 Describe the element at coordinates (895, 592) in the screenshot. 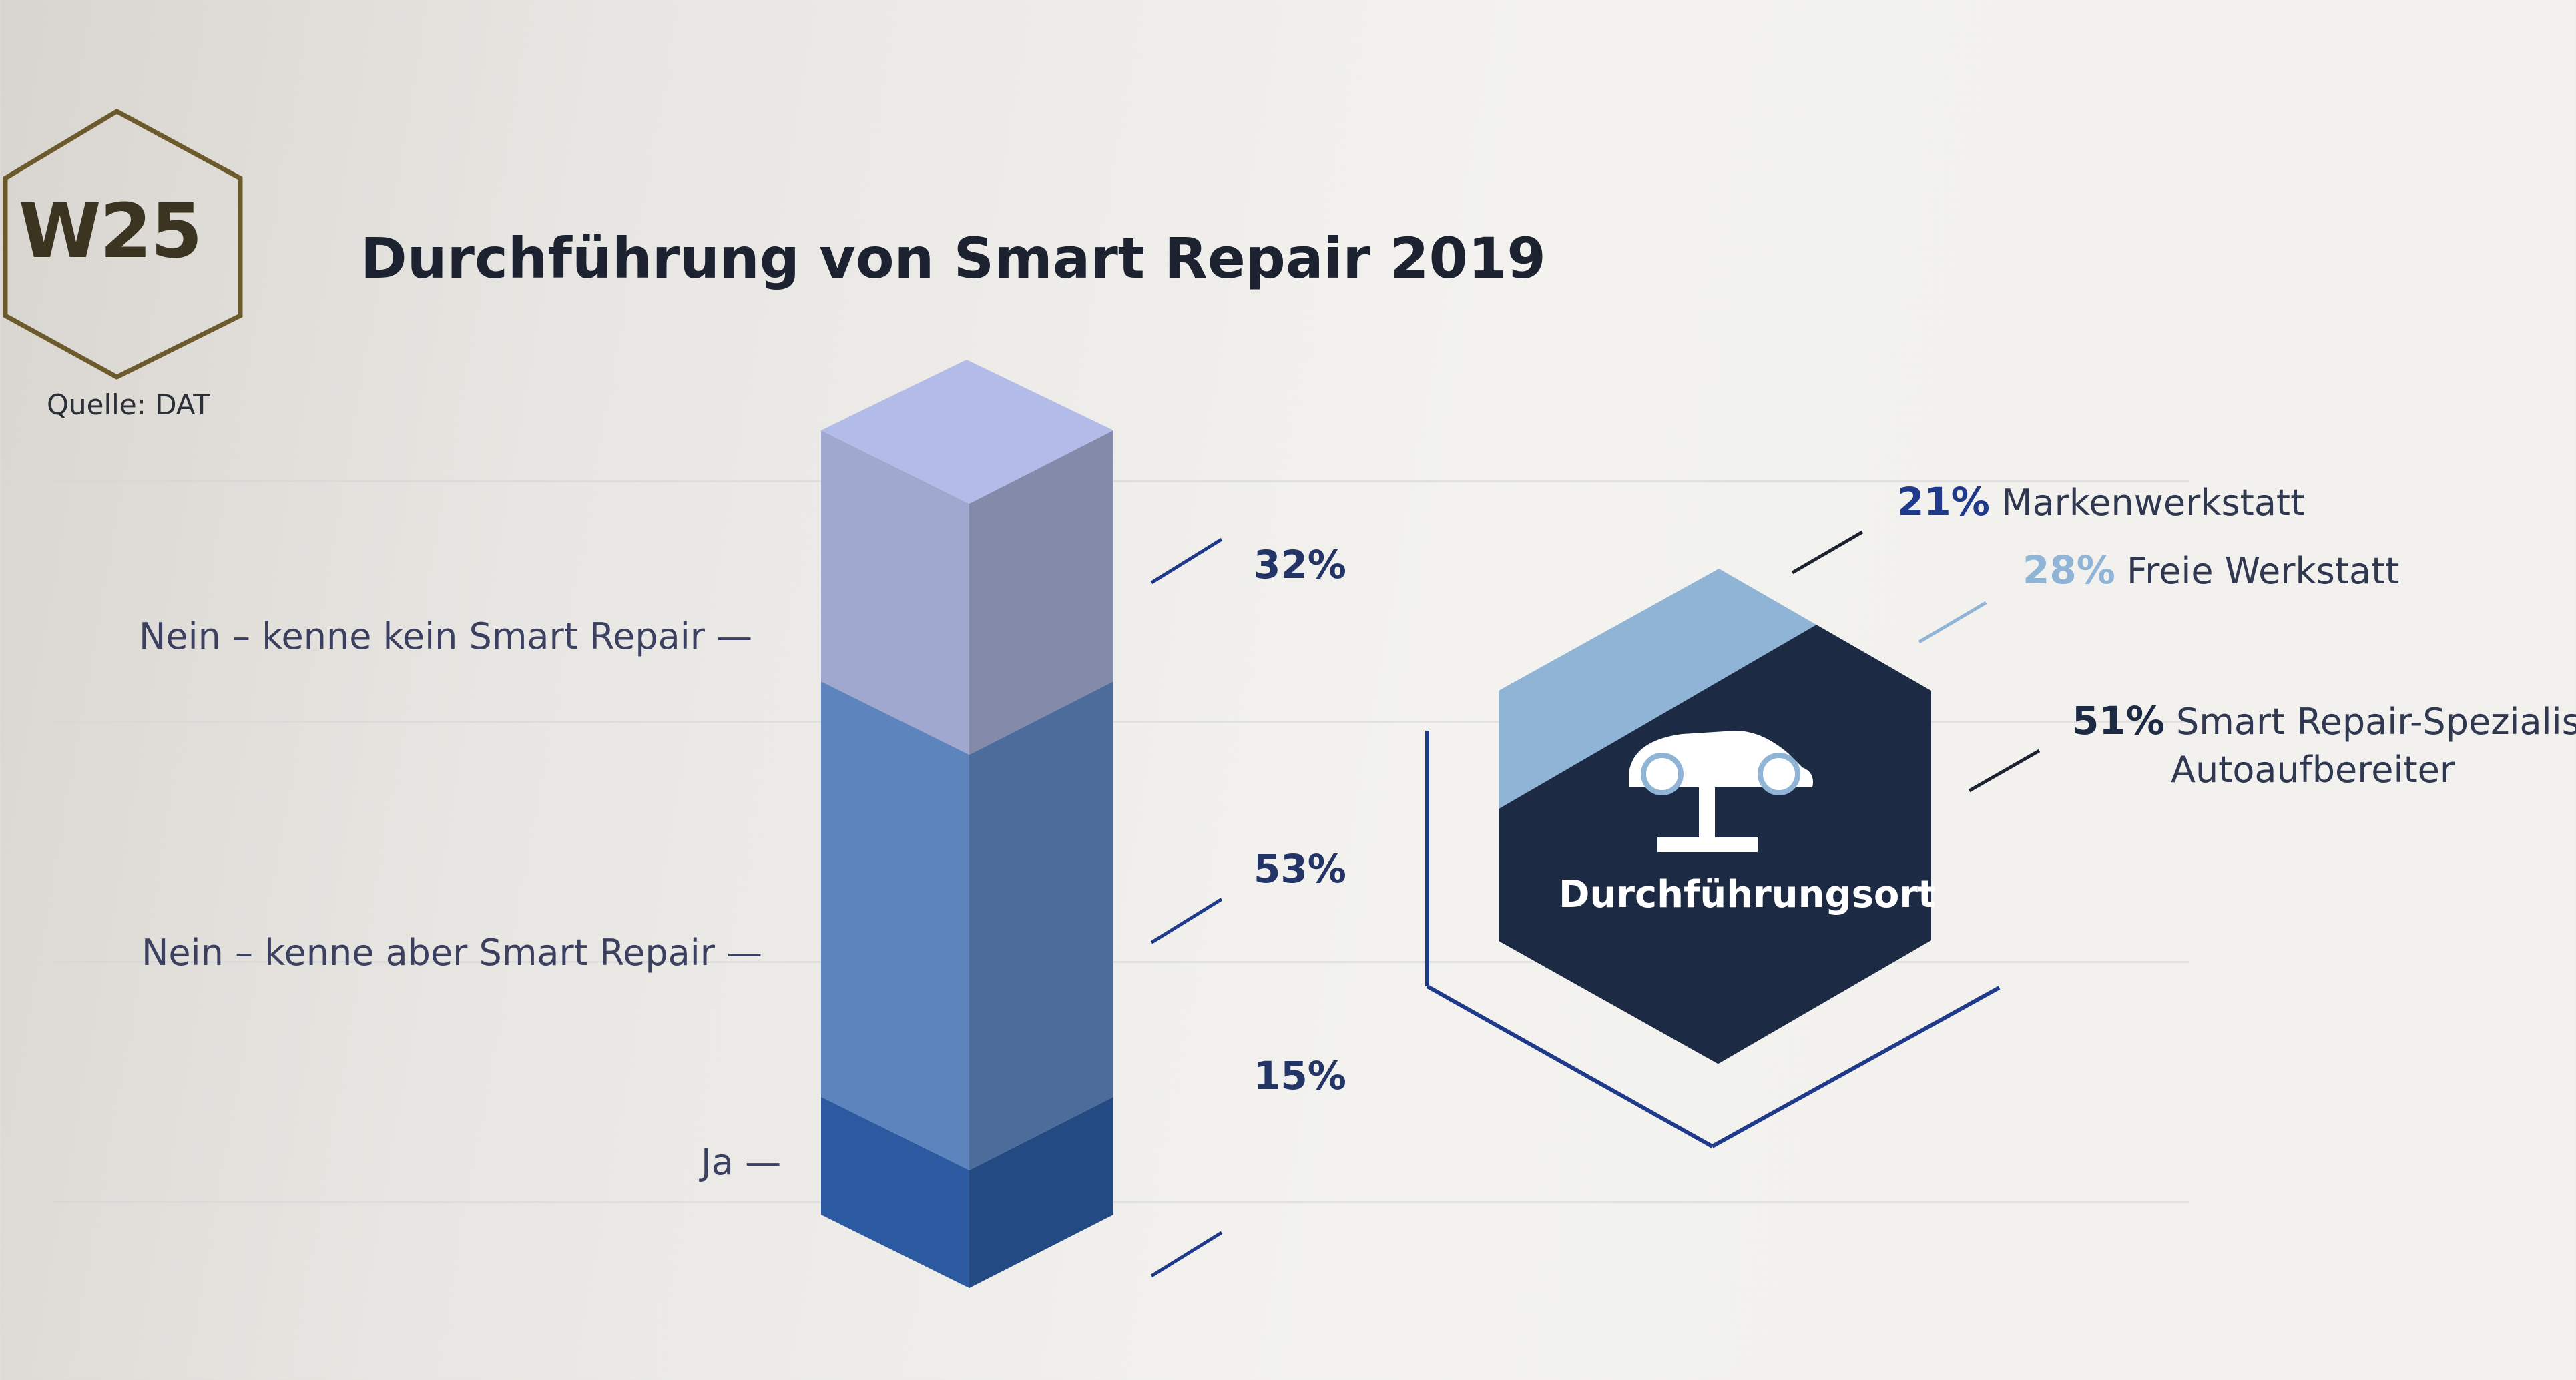

I see `bar-segment-kenne-kein-left` at that location.